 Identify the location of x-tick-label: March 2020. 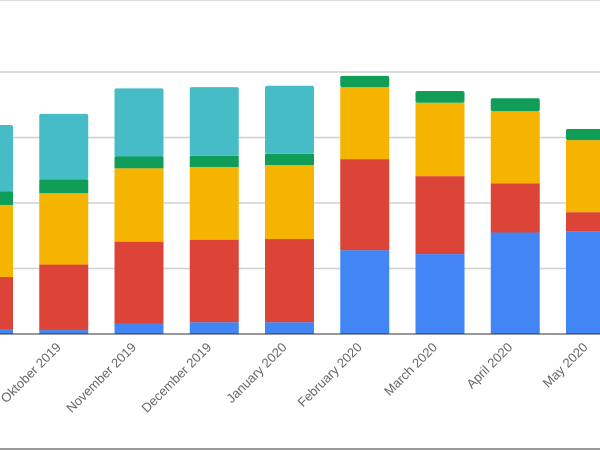
(410, 369).